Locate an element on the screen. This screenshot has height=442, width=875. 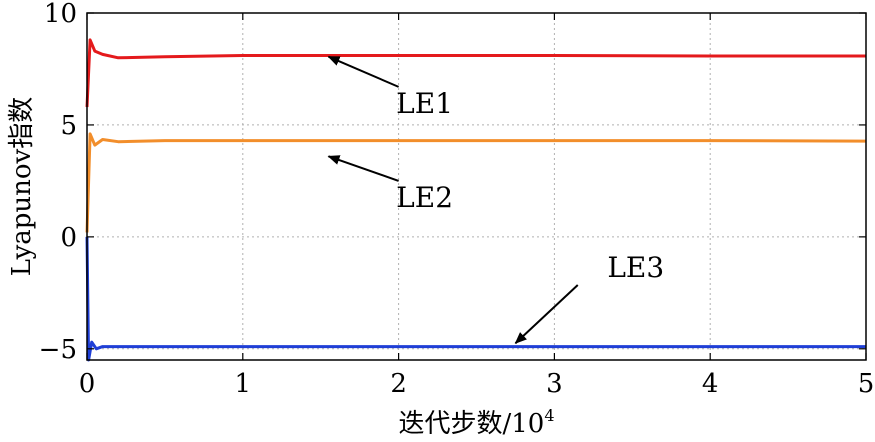
x-tick-label: 1 is located at coordinates (243, 384).